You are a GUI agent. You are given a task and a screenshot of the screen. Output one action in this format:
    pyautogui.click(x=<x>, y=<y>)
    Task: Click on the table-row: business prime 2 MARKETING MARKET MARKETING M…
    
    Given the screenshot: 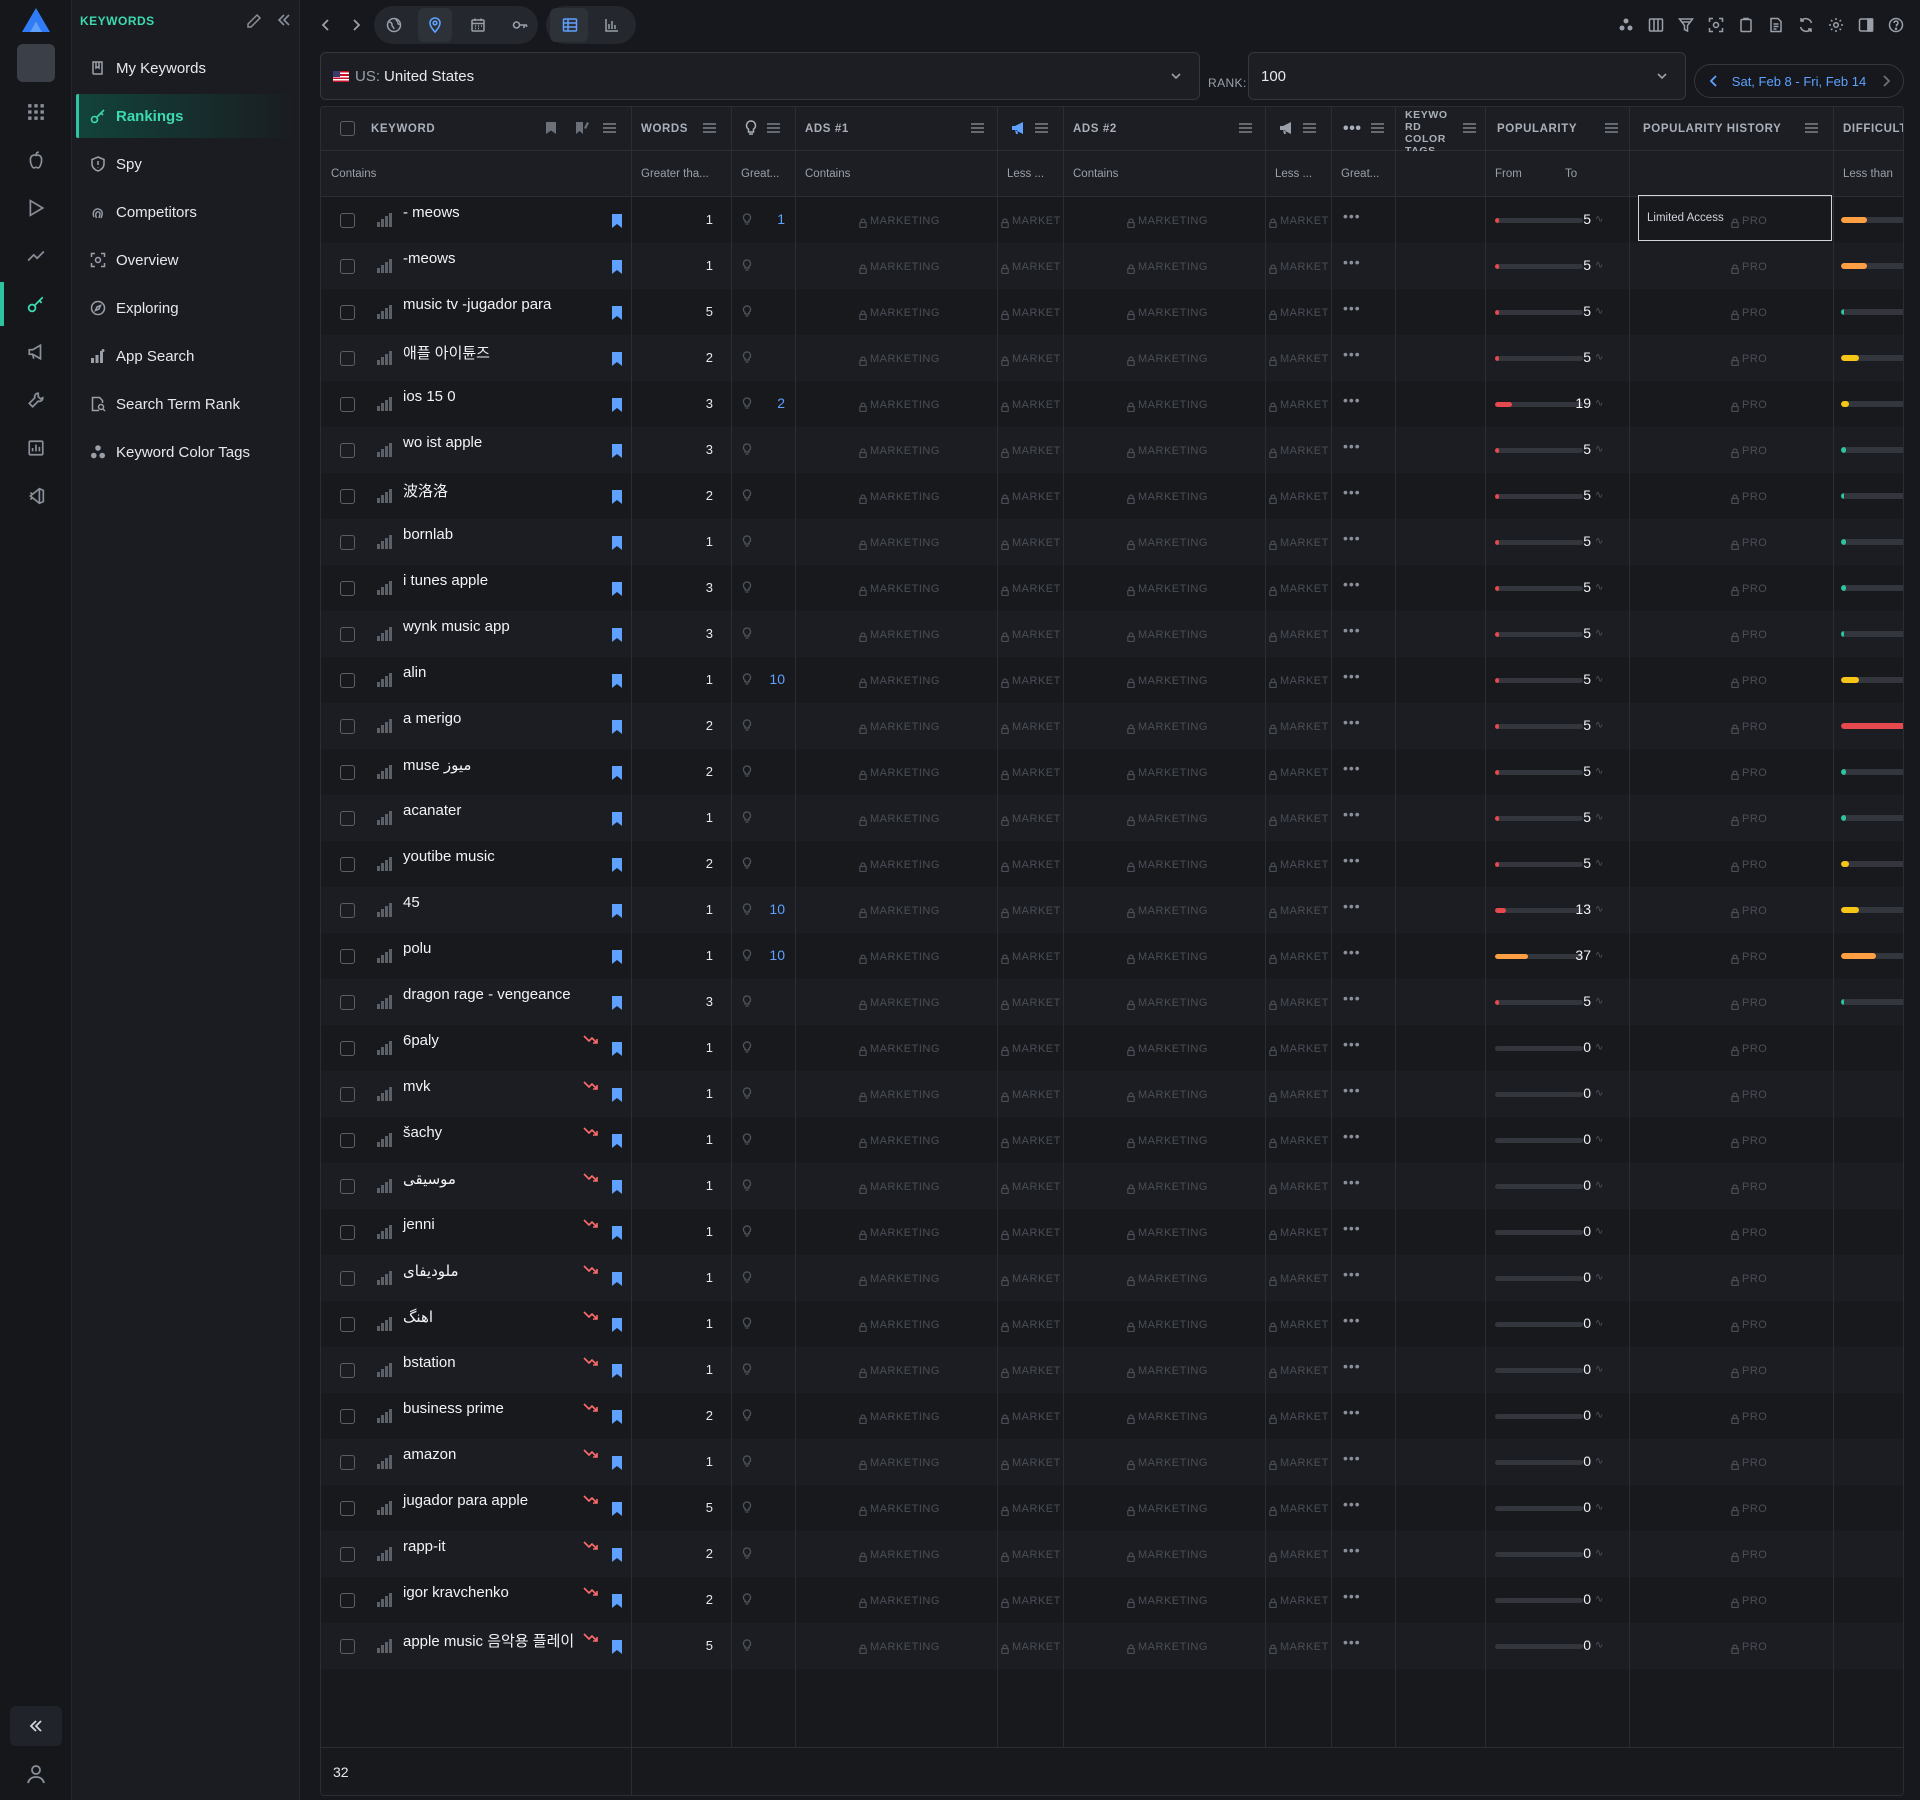 What is the action you would take?
    pyautogui.click(x=1112, y=1416)
    